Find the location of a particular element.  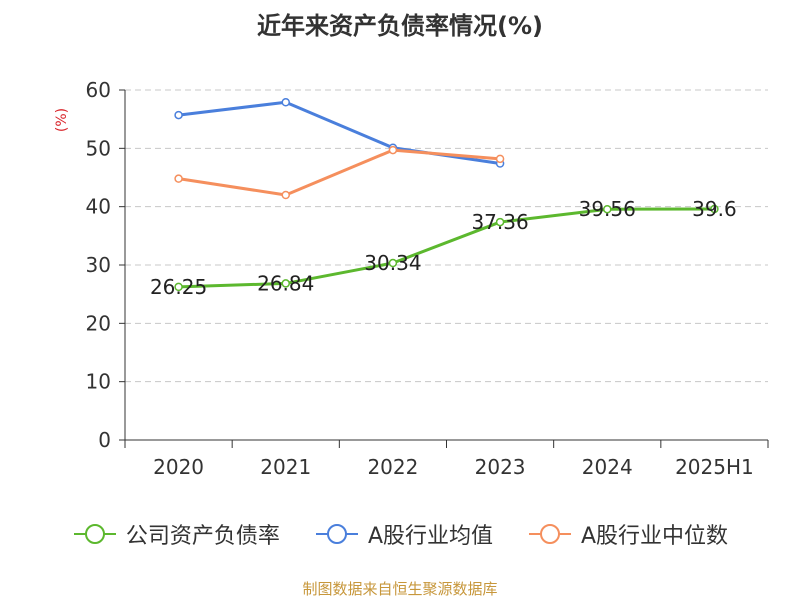

data-source-note: 制图数据来自恒生聚源数据库 is located at coordinates (400, 589).